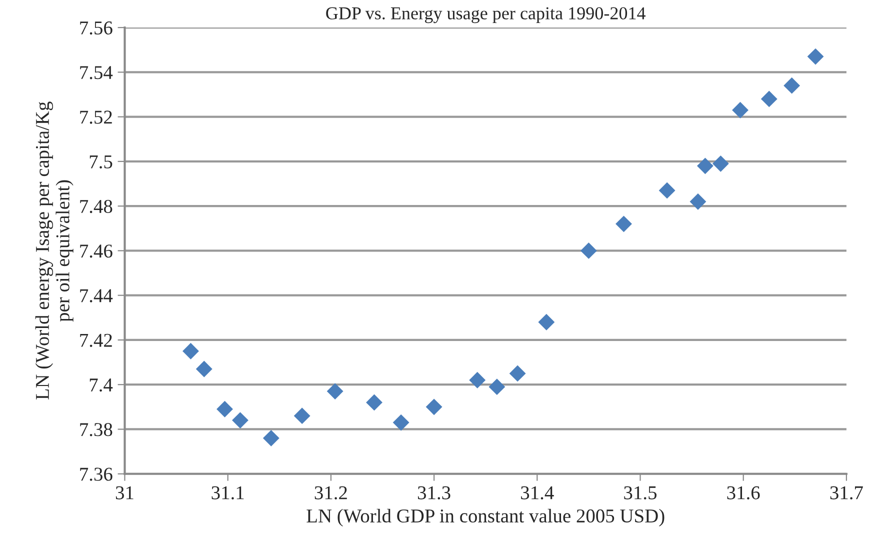  What do you see at coordinates (96, 340) in the screenshot?
I see `y-tick-label: 7.42` at bounding box center [96, 340].